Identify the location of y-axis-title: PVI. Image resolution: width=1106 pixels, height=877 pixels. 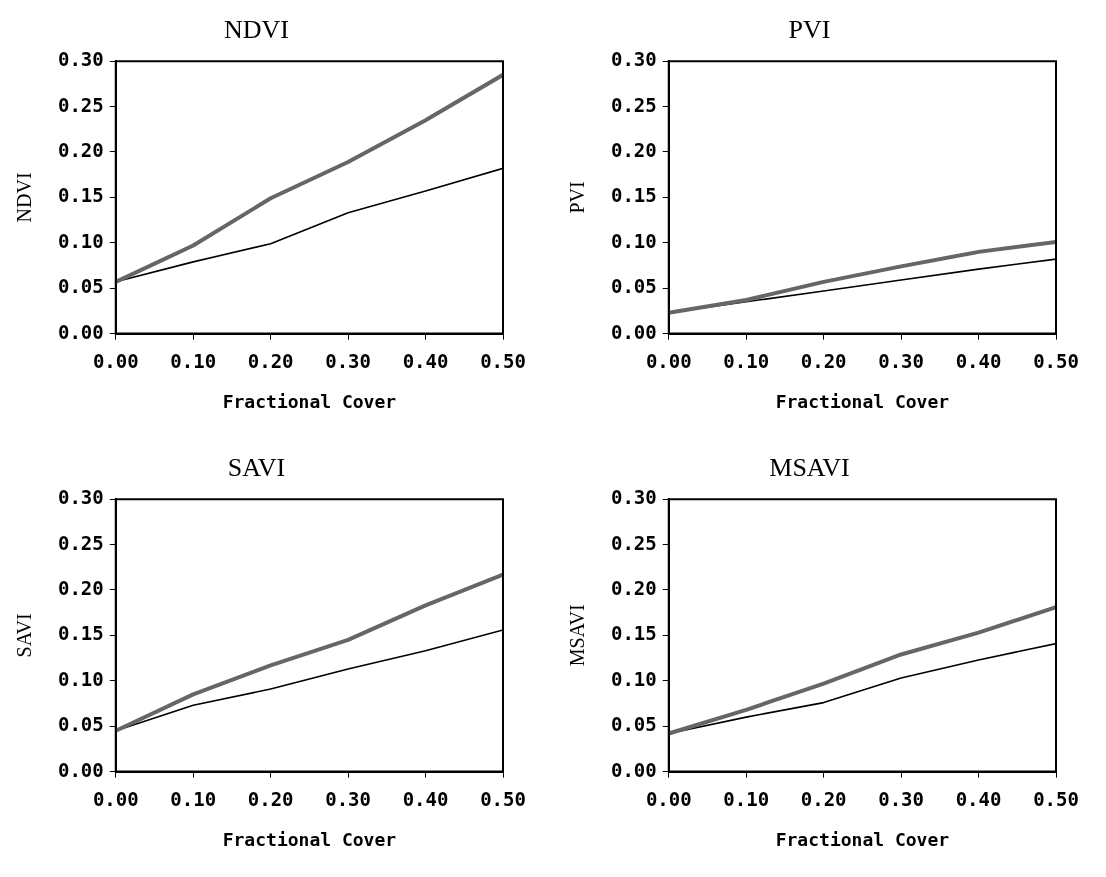
(577, 197).